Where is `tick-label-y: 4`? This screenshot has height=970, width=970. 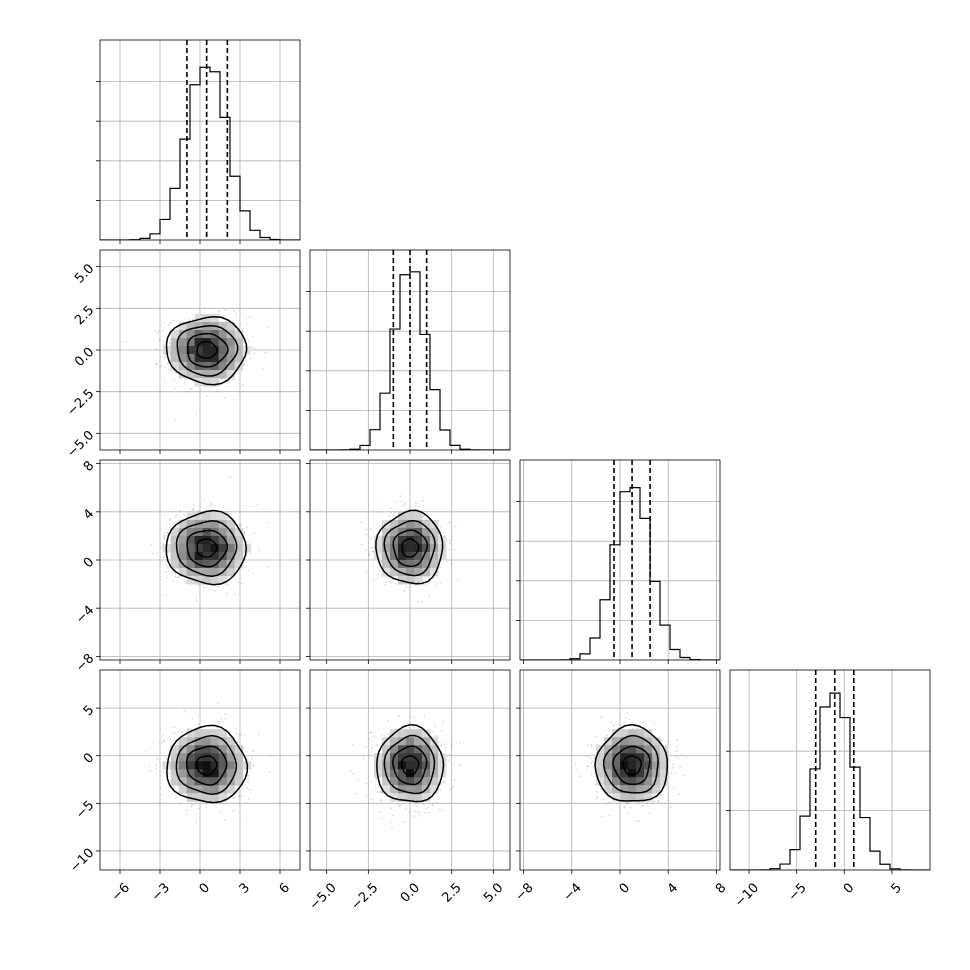 tick-label-y: 4 is located at coordinates (89, 515).